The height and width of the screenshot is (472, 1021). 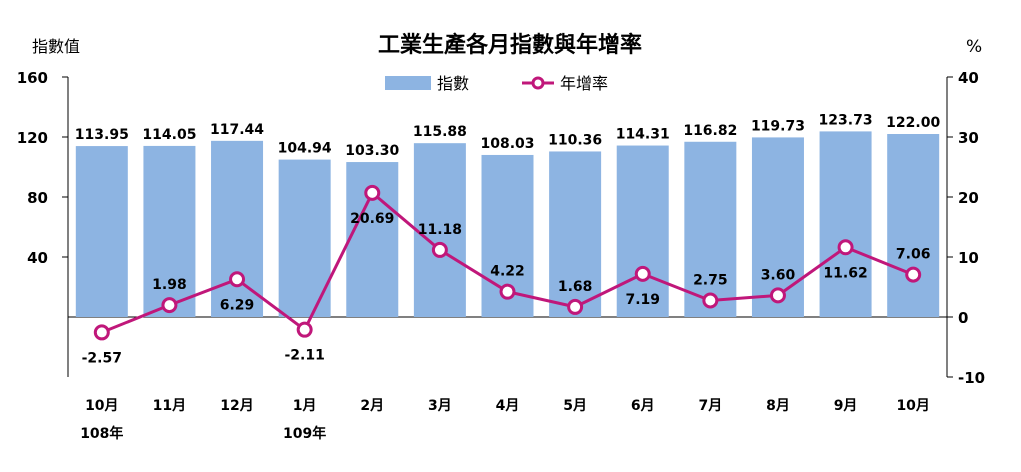 I want to click on x-axis-year-label: 109年, so click(x=304, y=433).